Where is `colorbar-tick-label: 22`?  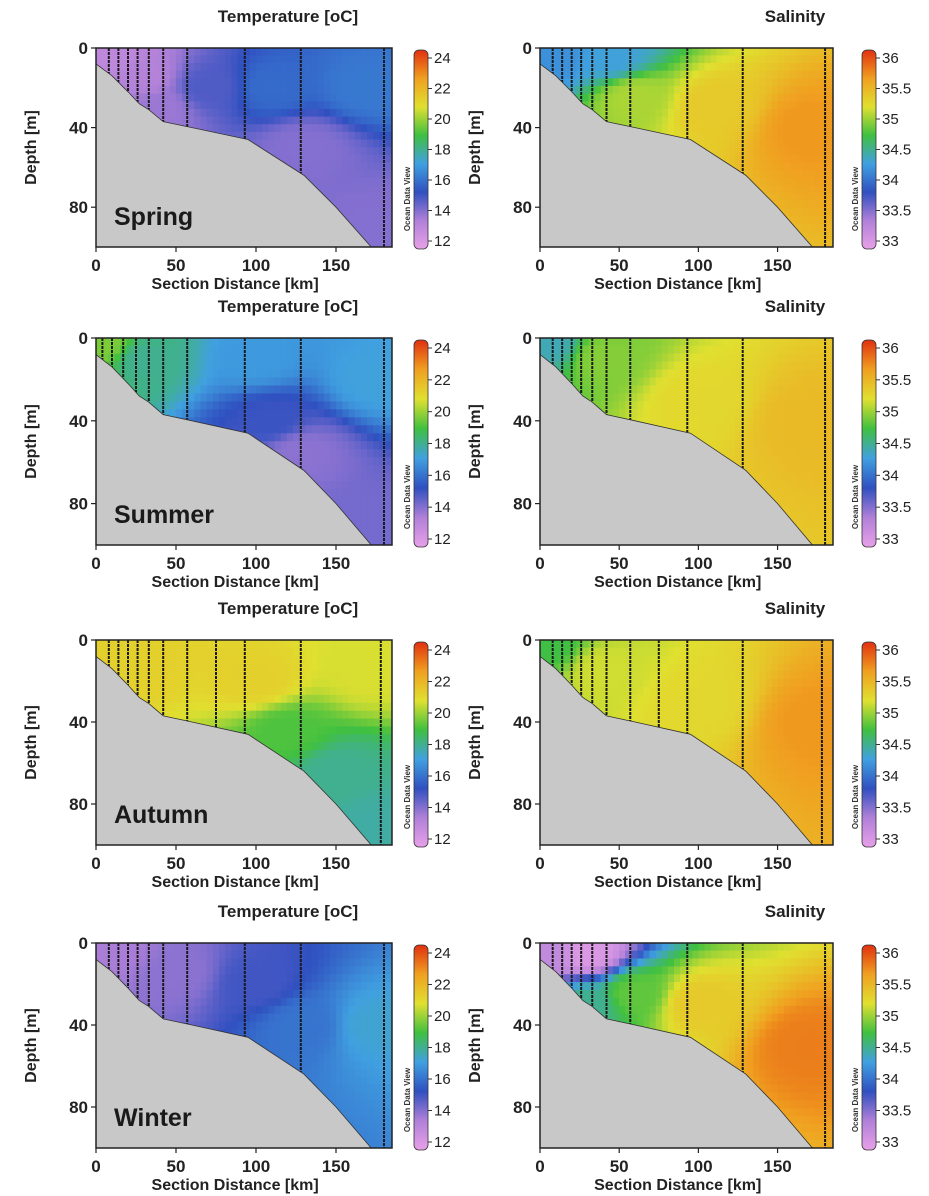 colorbar-tick-label: 22 is located at coordinates (442, 89).